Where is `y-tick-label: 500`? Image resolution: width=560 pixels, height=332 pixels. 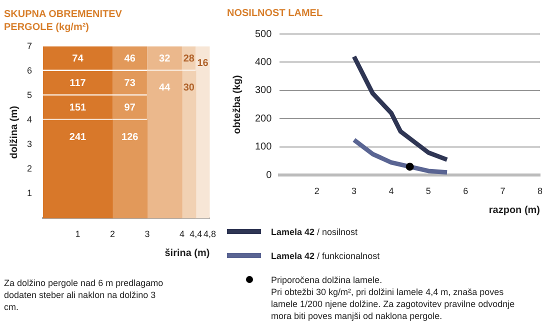
y-tick-label: 500 is located at coordinates (263, 34).